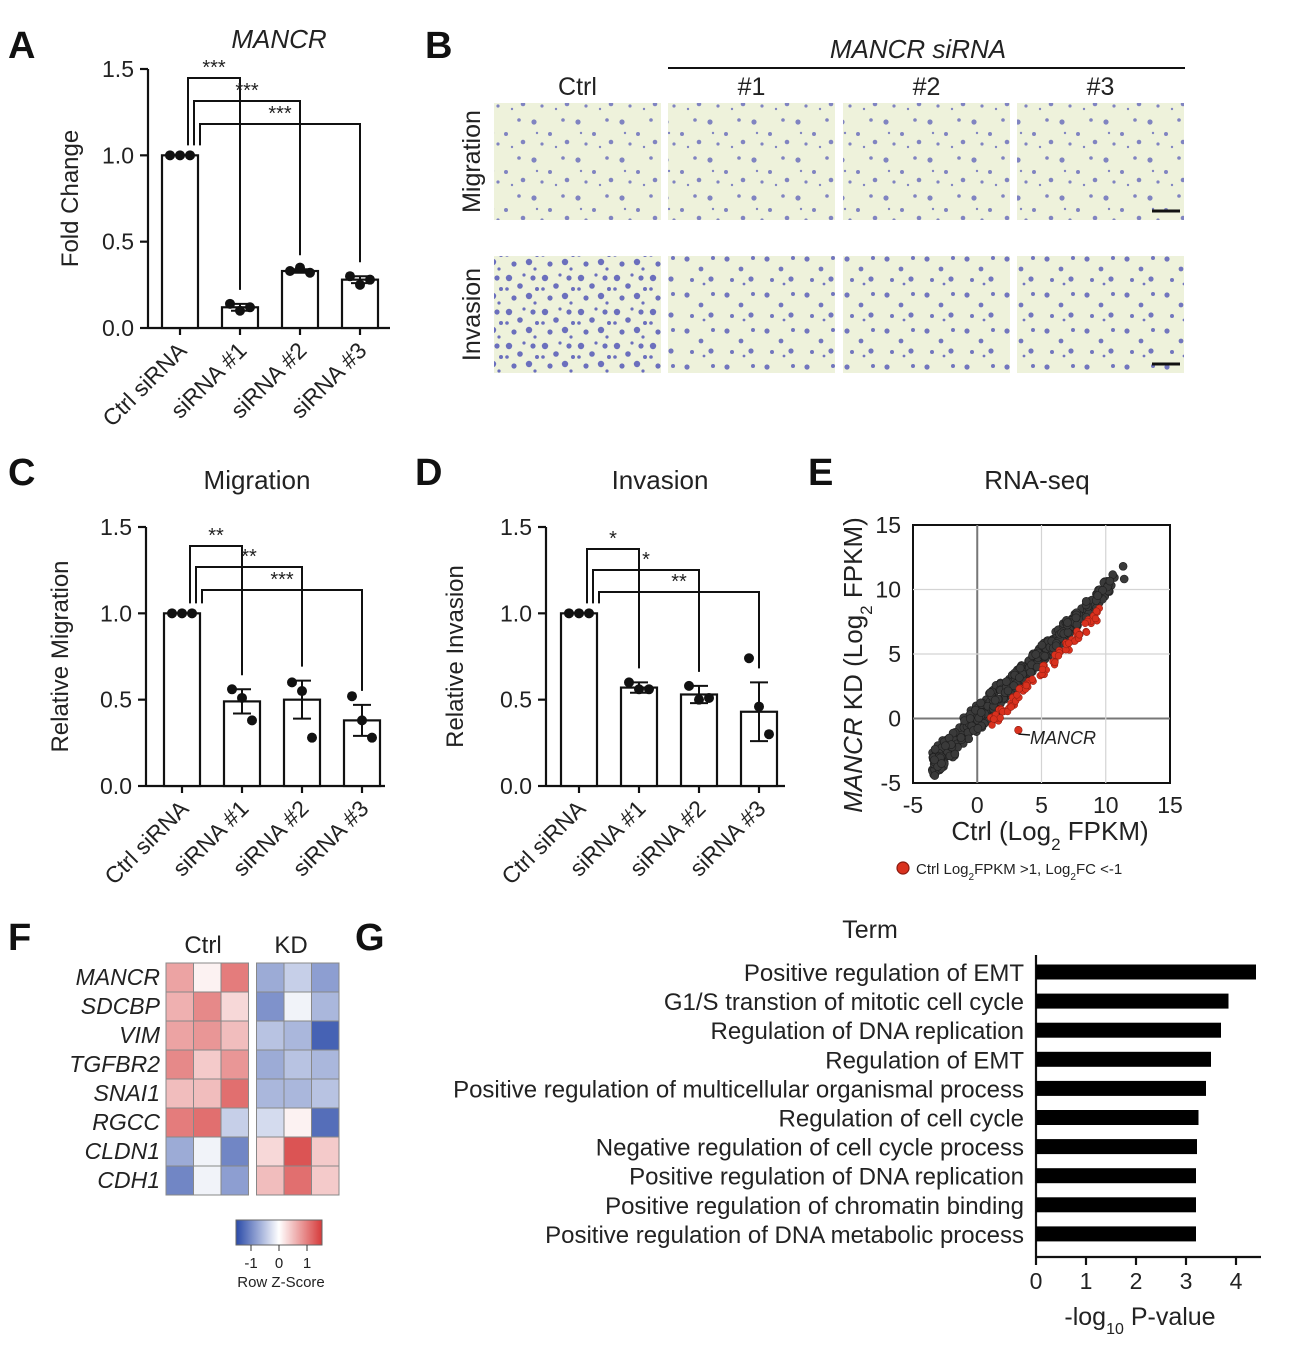 This screenshot has height=1350, width=1290. What do you see at coordinates (1086, 1281) in the screenshot?
I see `x-tick-label: 1` at bounding box center [1086, 1281].